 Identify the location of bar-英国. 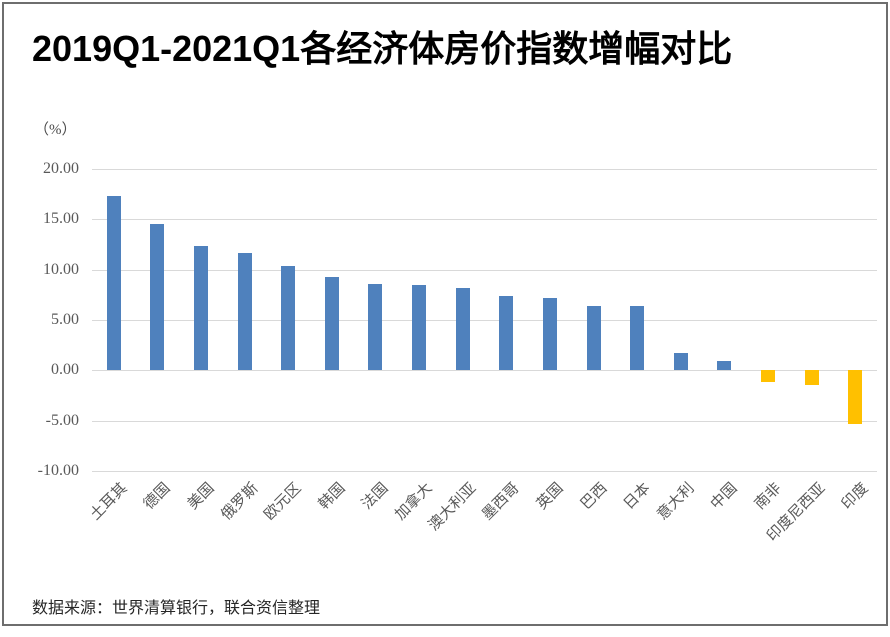
(549, 334).